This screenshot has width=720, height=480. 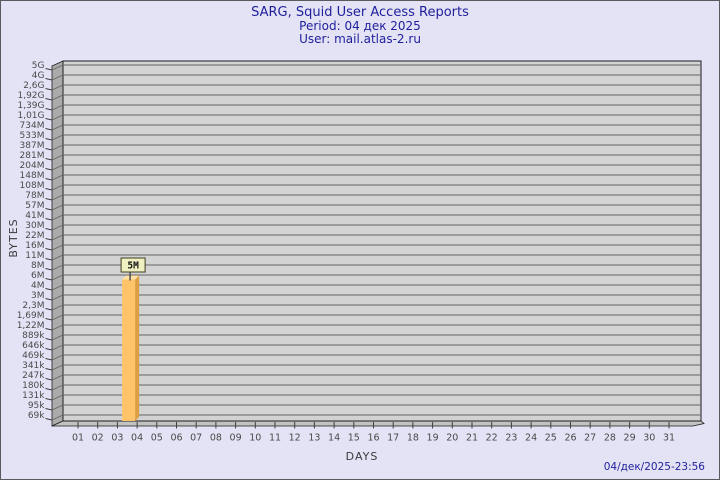 What do you see at coordinates (133, 265) in the screenshot?
I see `bar-value-label: 5M` at bounding box center [133, 265].